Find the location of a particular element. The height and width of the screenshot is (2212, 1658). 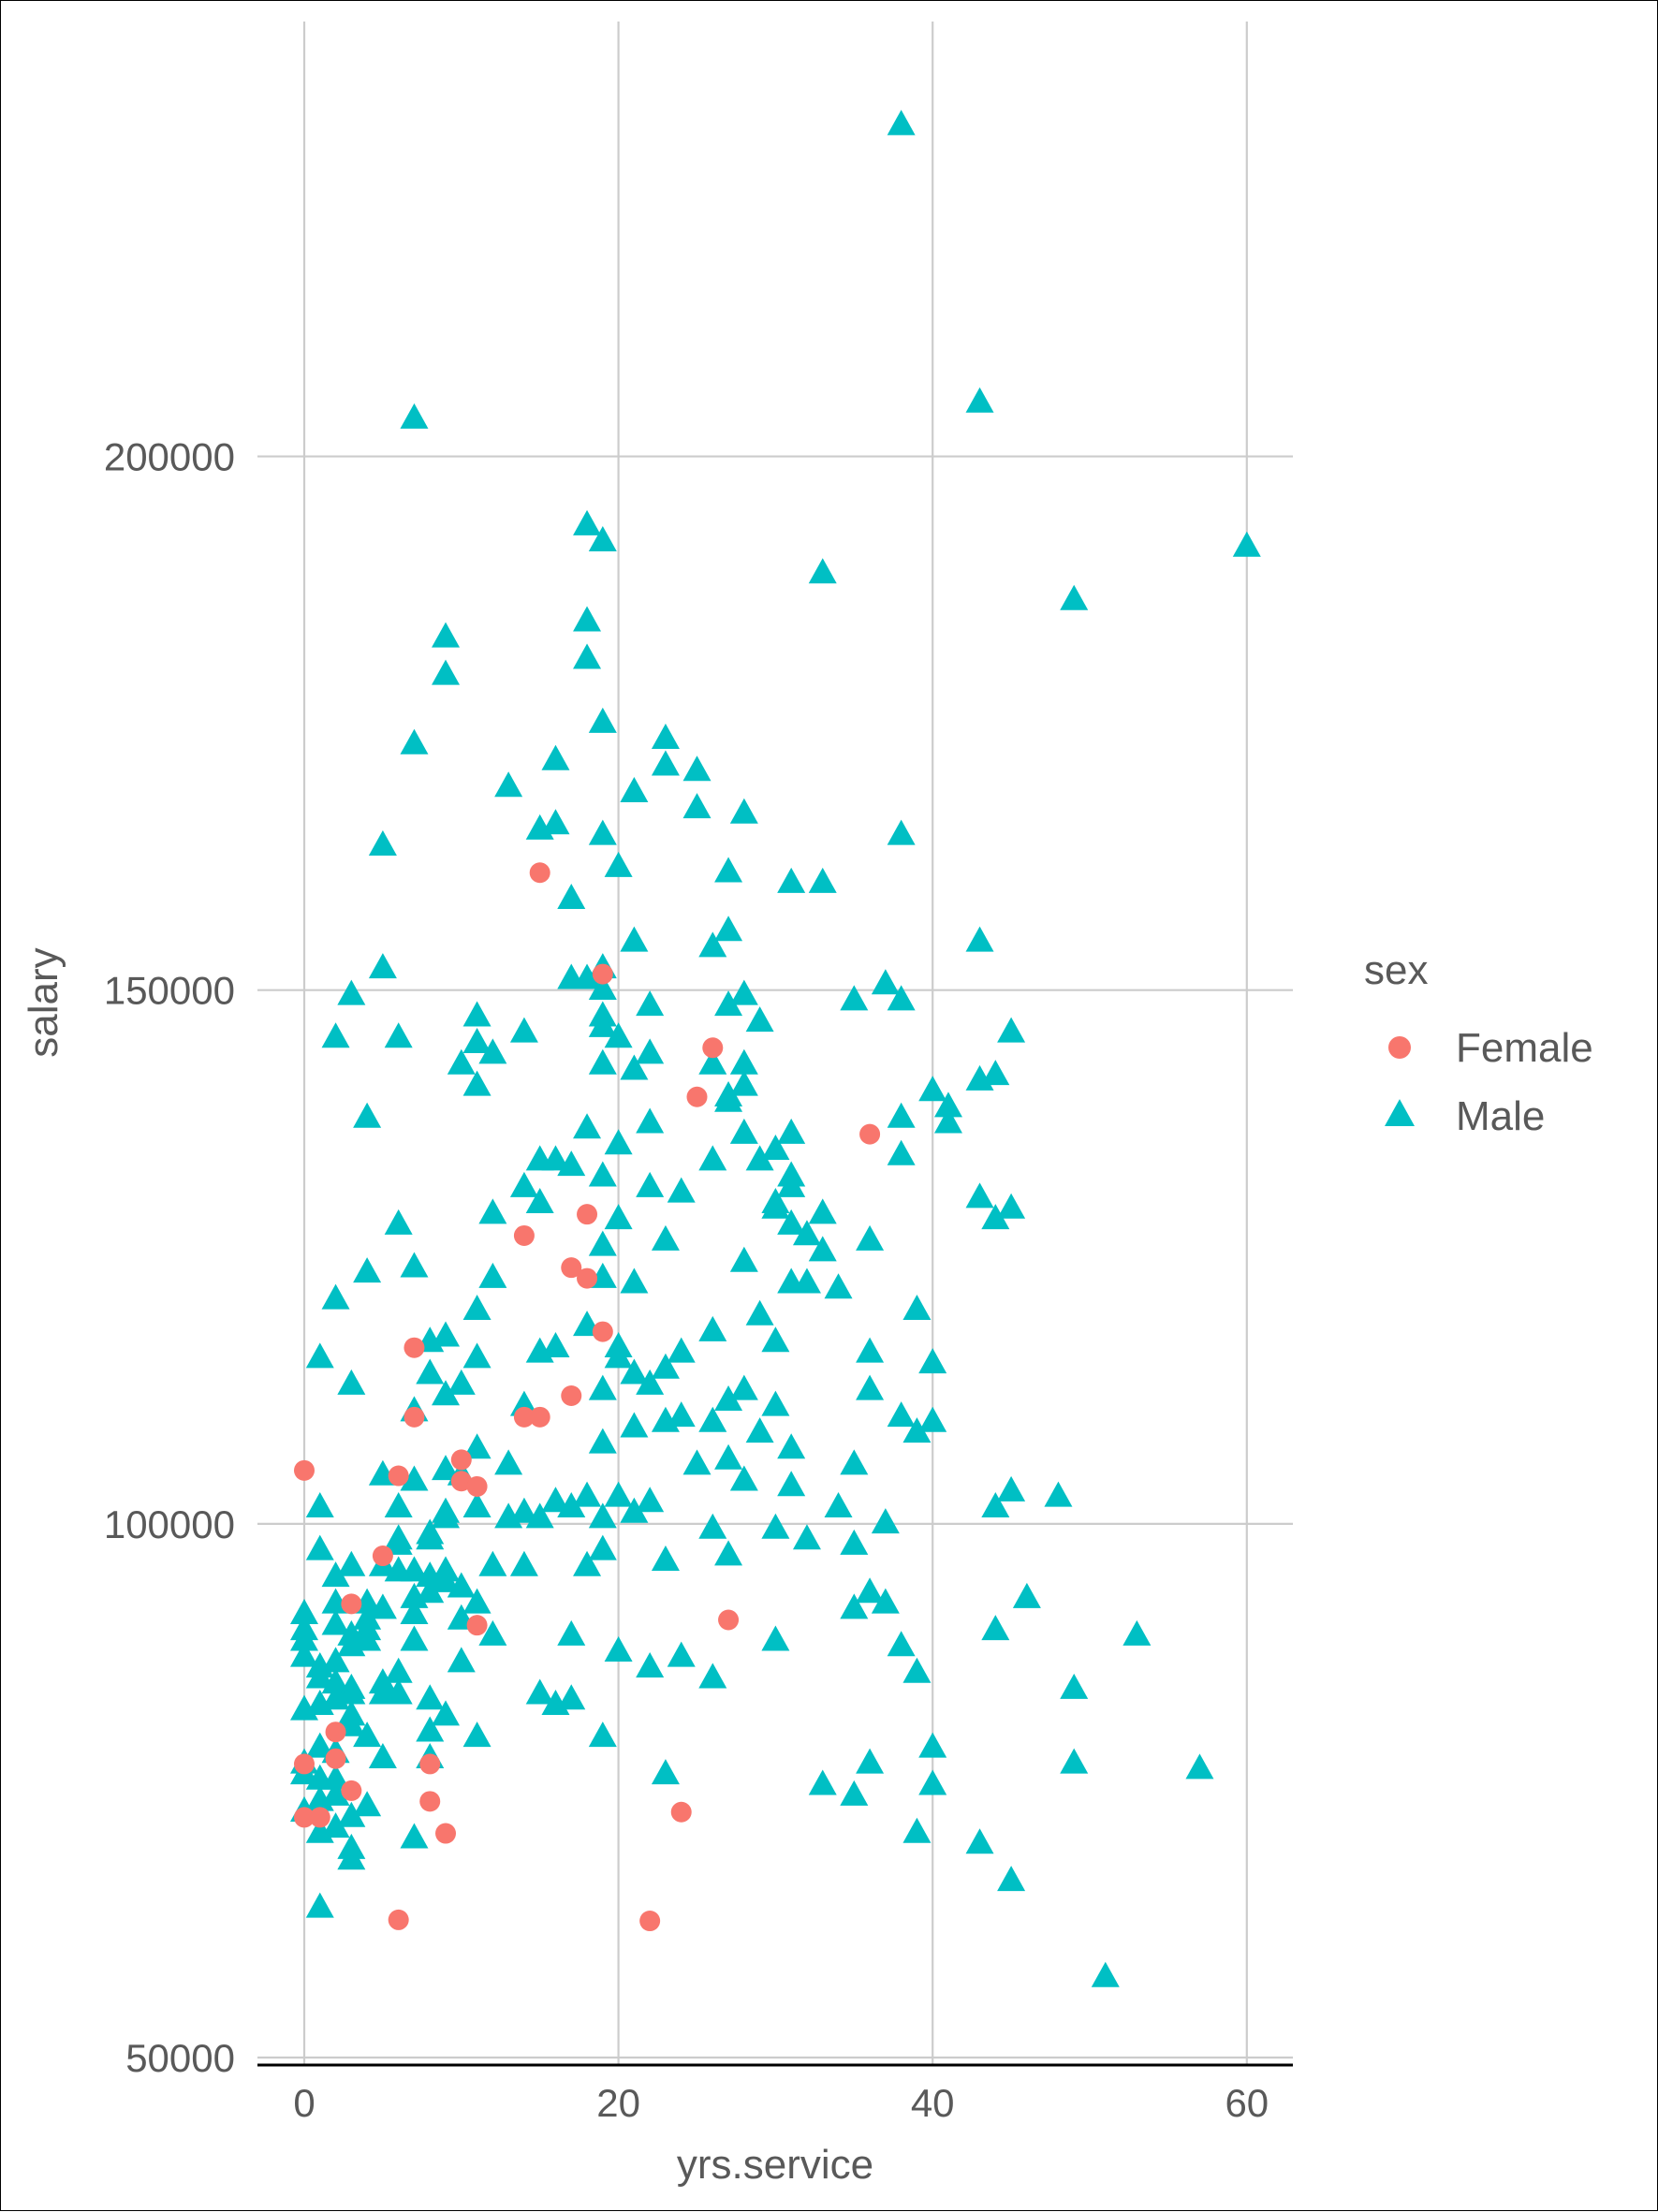

legend: sex Female Male is located at coordinates (1478, 1043).